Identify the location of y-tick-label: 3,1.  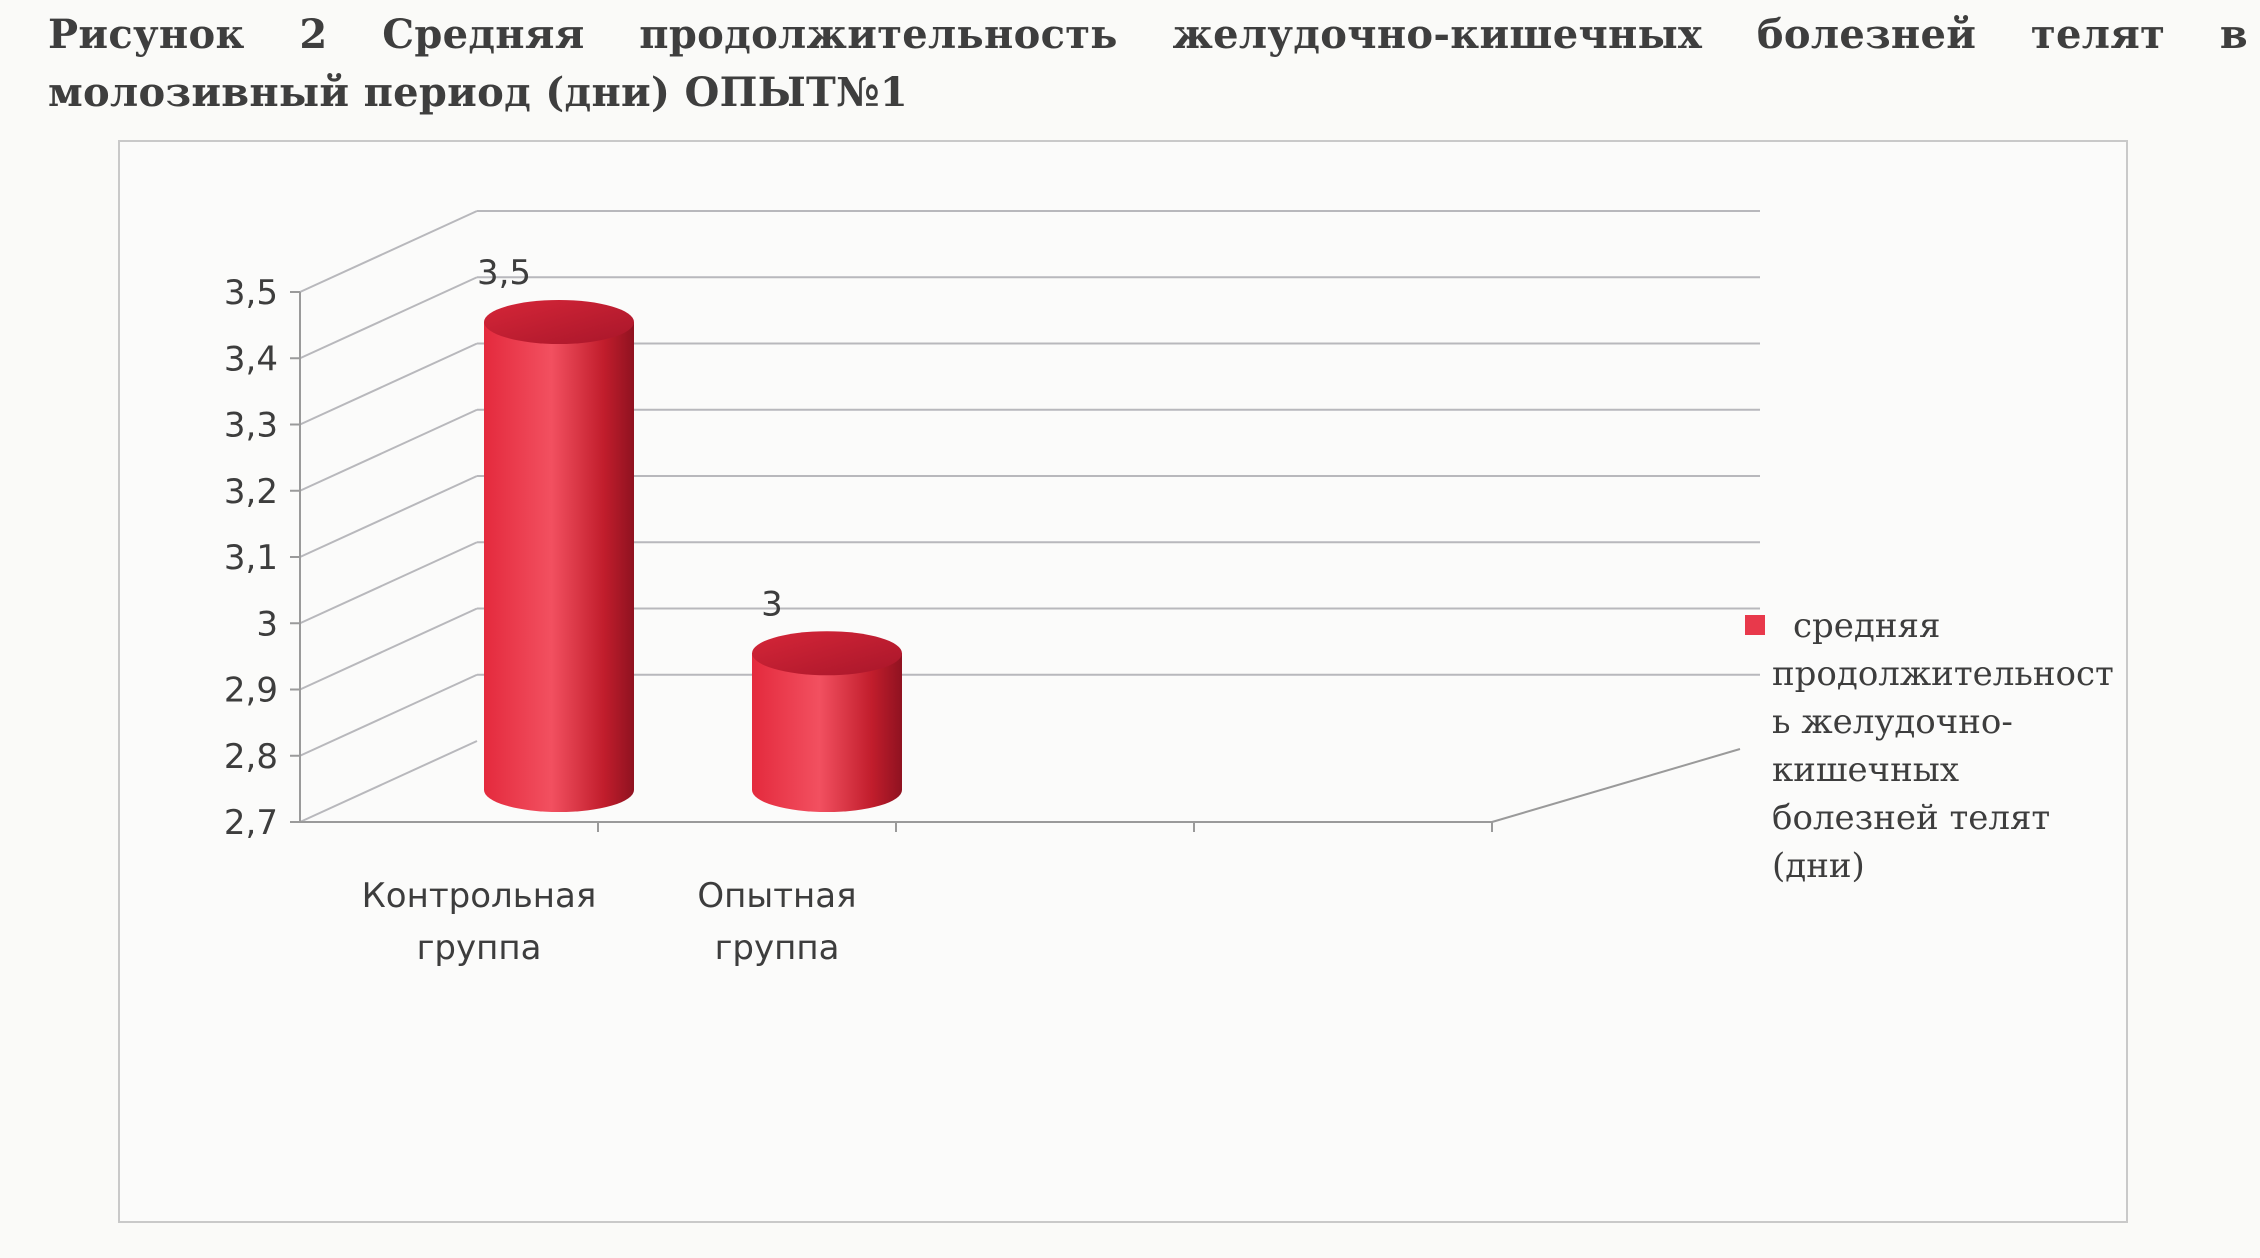
(251, 558).